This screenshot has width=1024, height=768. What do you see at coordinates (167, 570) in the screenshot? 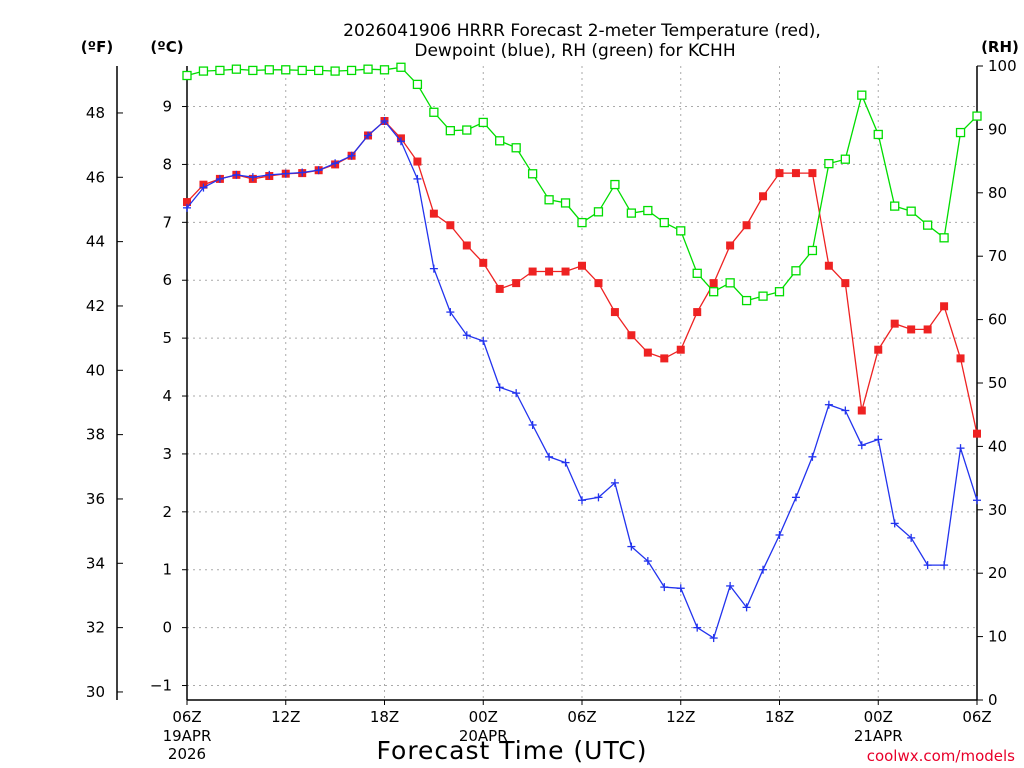
I see `celsius-tick-label: 1` at bounding box center [167, 570].